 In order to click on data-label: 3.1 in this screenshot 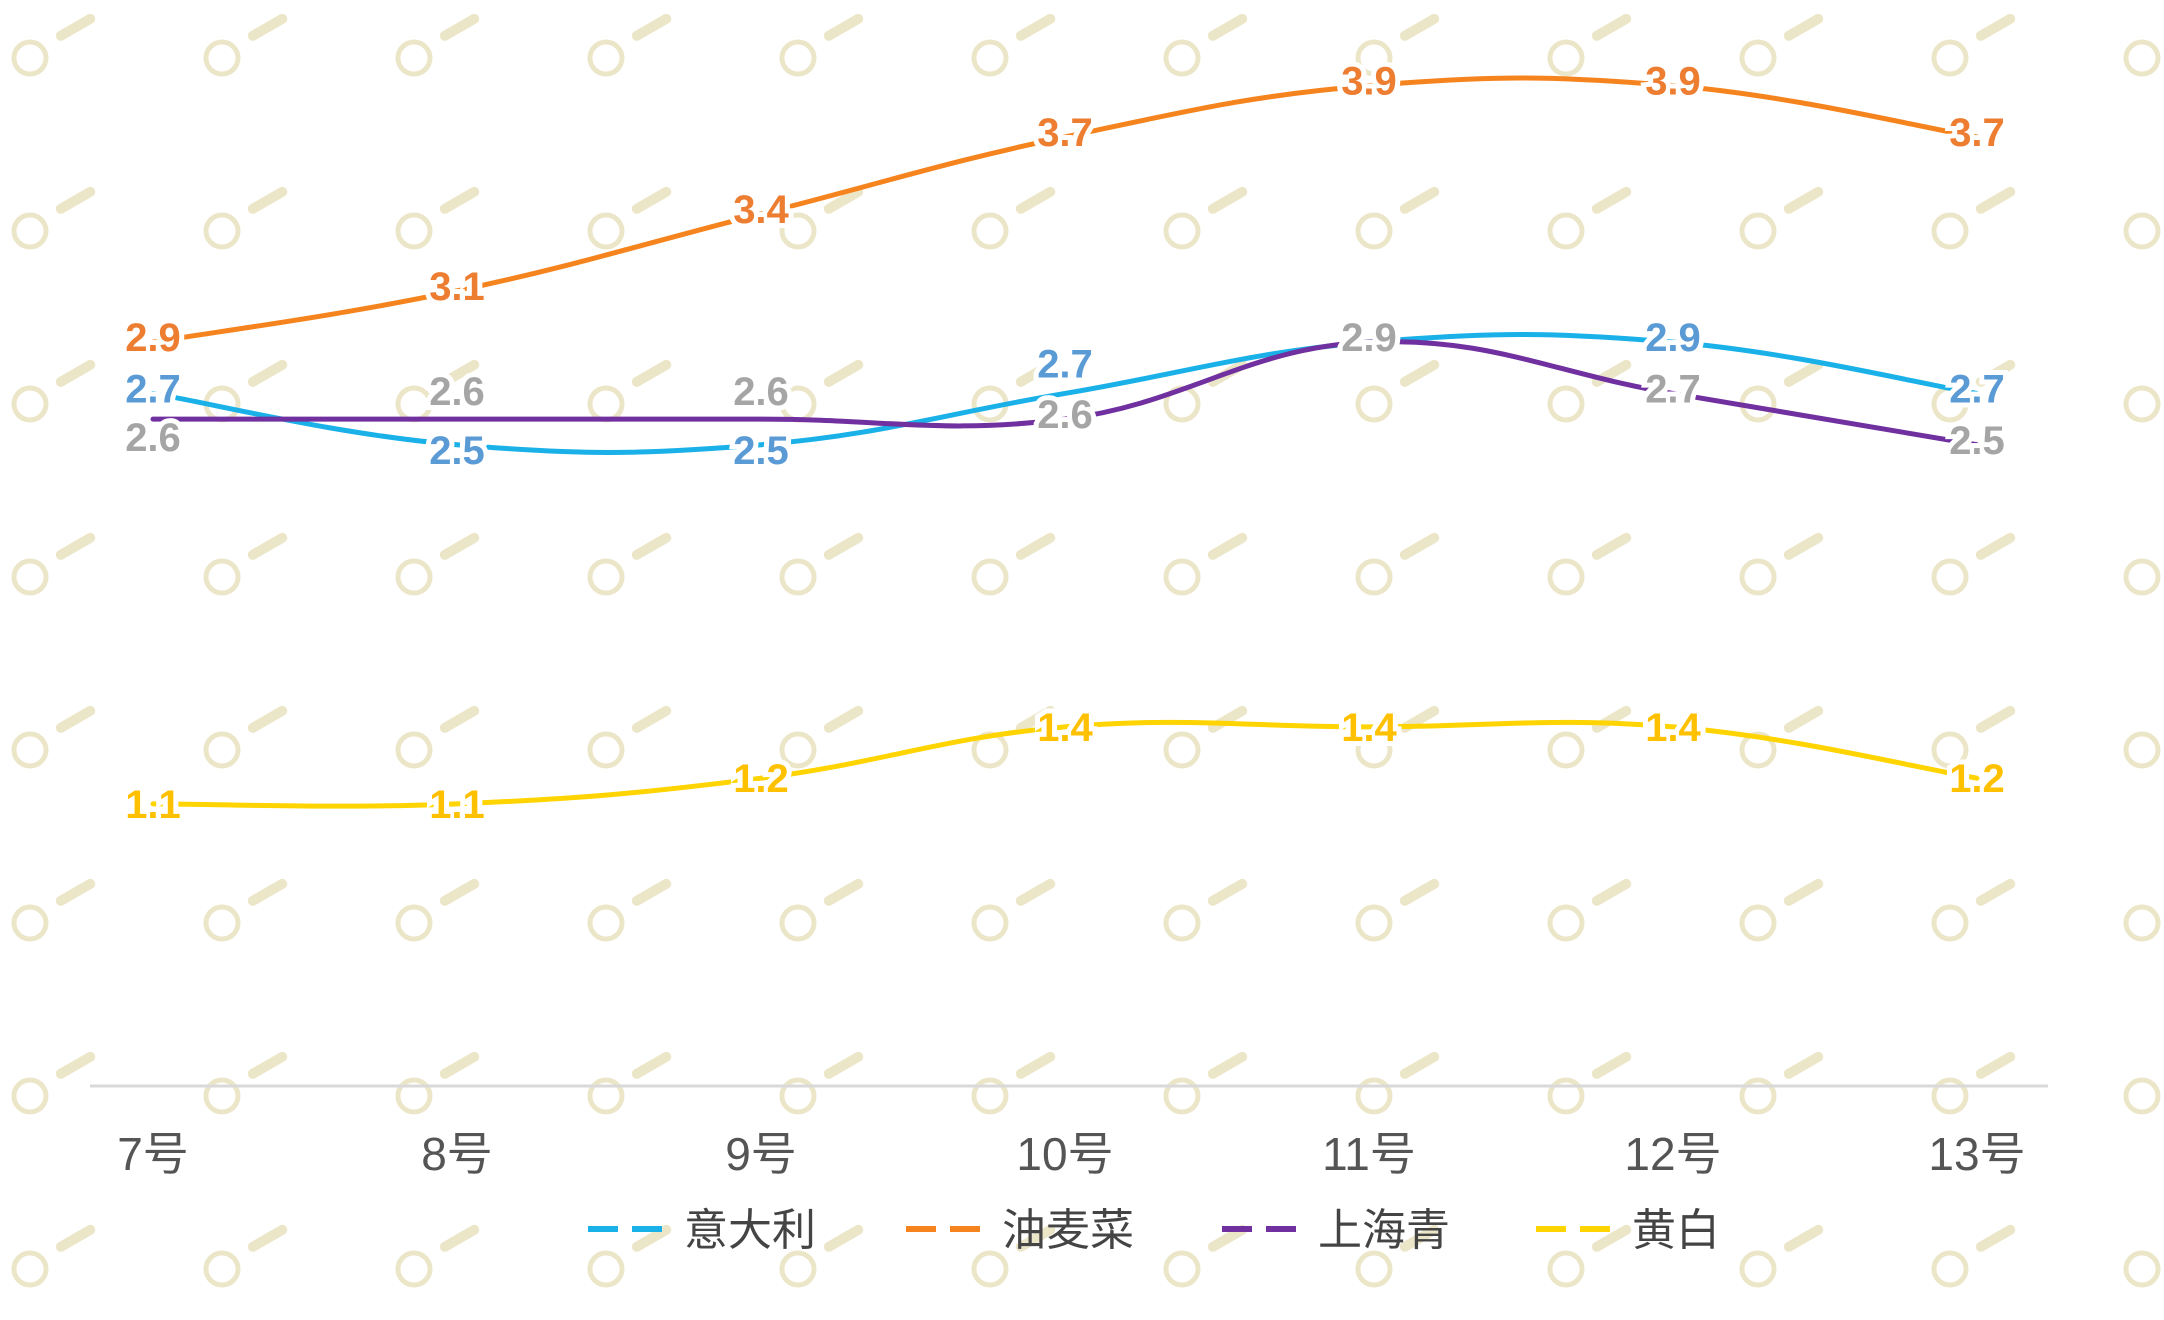, I will do `click(457, 287)`.